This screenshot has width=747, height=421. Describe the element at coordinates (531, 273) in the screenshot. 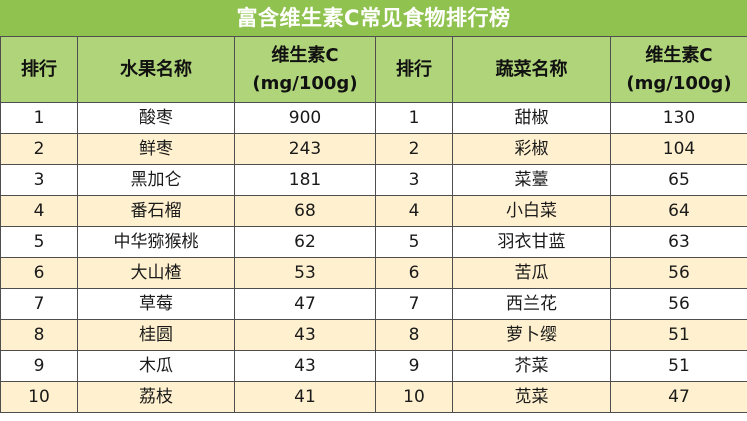

I see `veg-name-cell: 苦瓜` at that location.